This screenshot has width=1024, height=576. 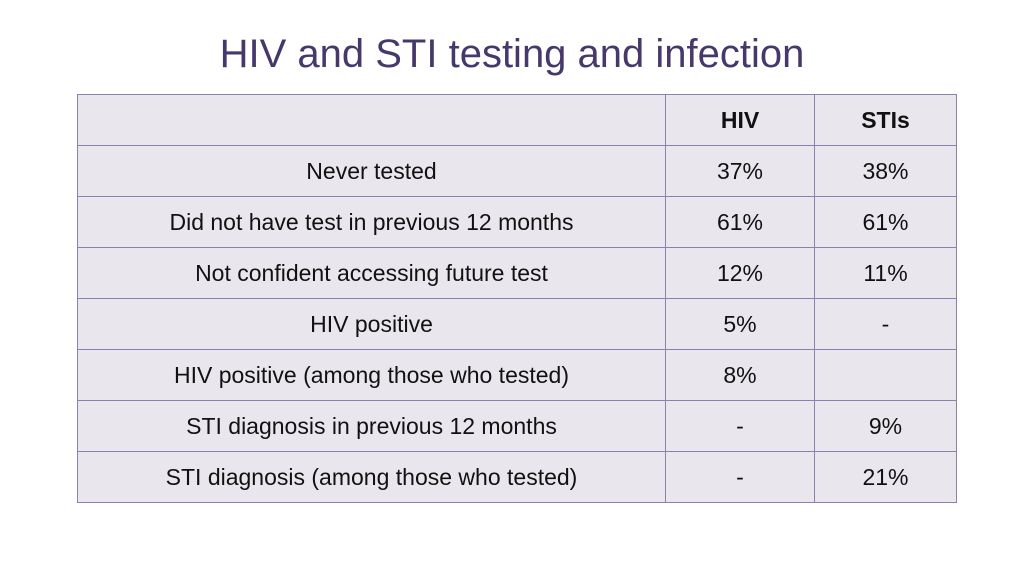 What do you see at coordinates (885, 426) in the screenshot?
I see `sti-value: 9%` at bounding box center [885, 426].